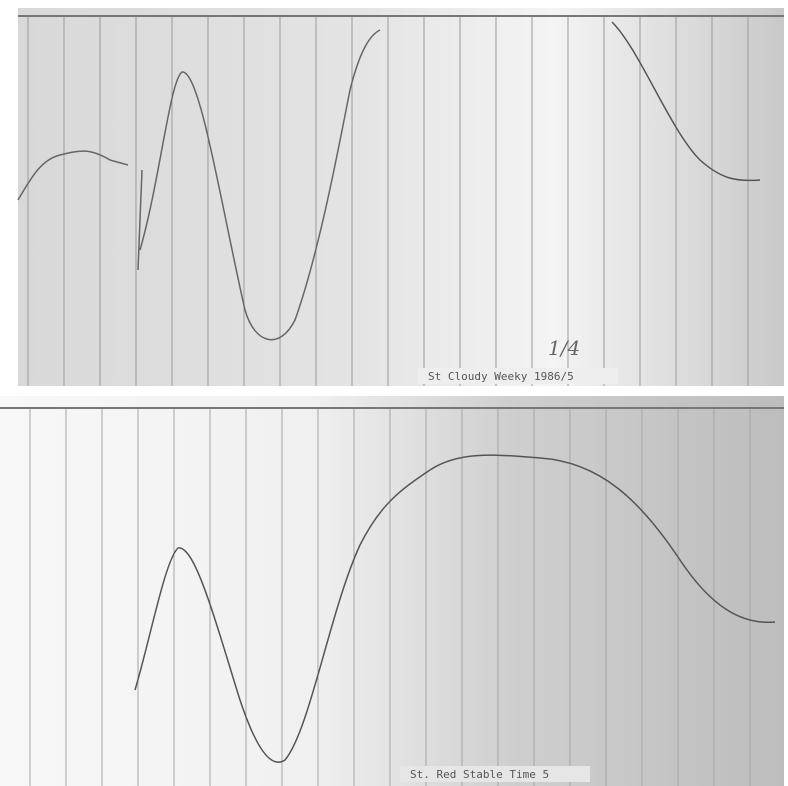  What do you see at coordinates (479, 774) in the screenshot?
I see `caption: St. Red Stable Time 5` at bounding box center [479, 774].